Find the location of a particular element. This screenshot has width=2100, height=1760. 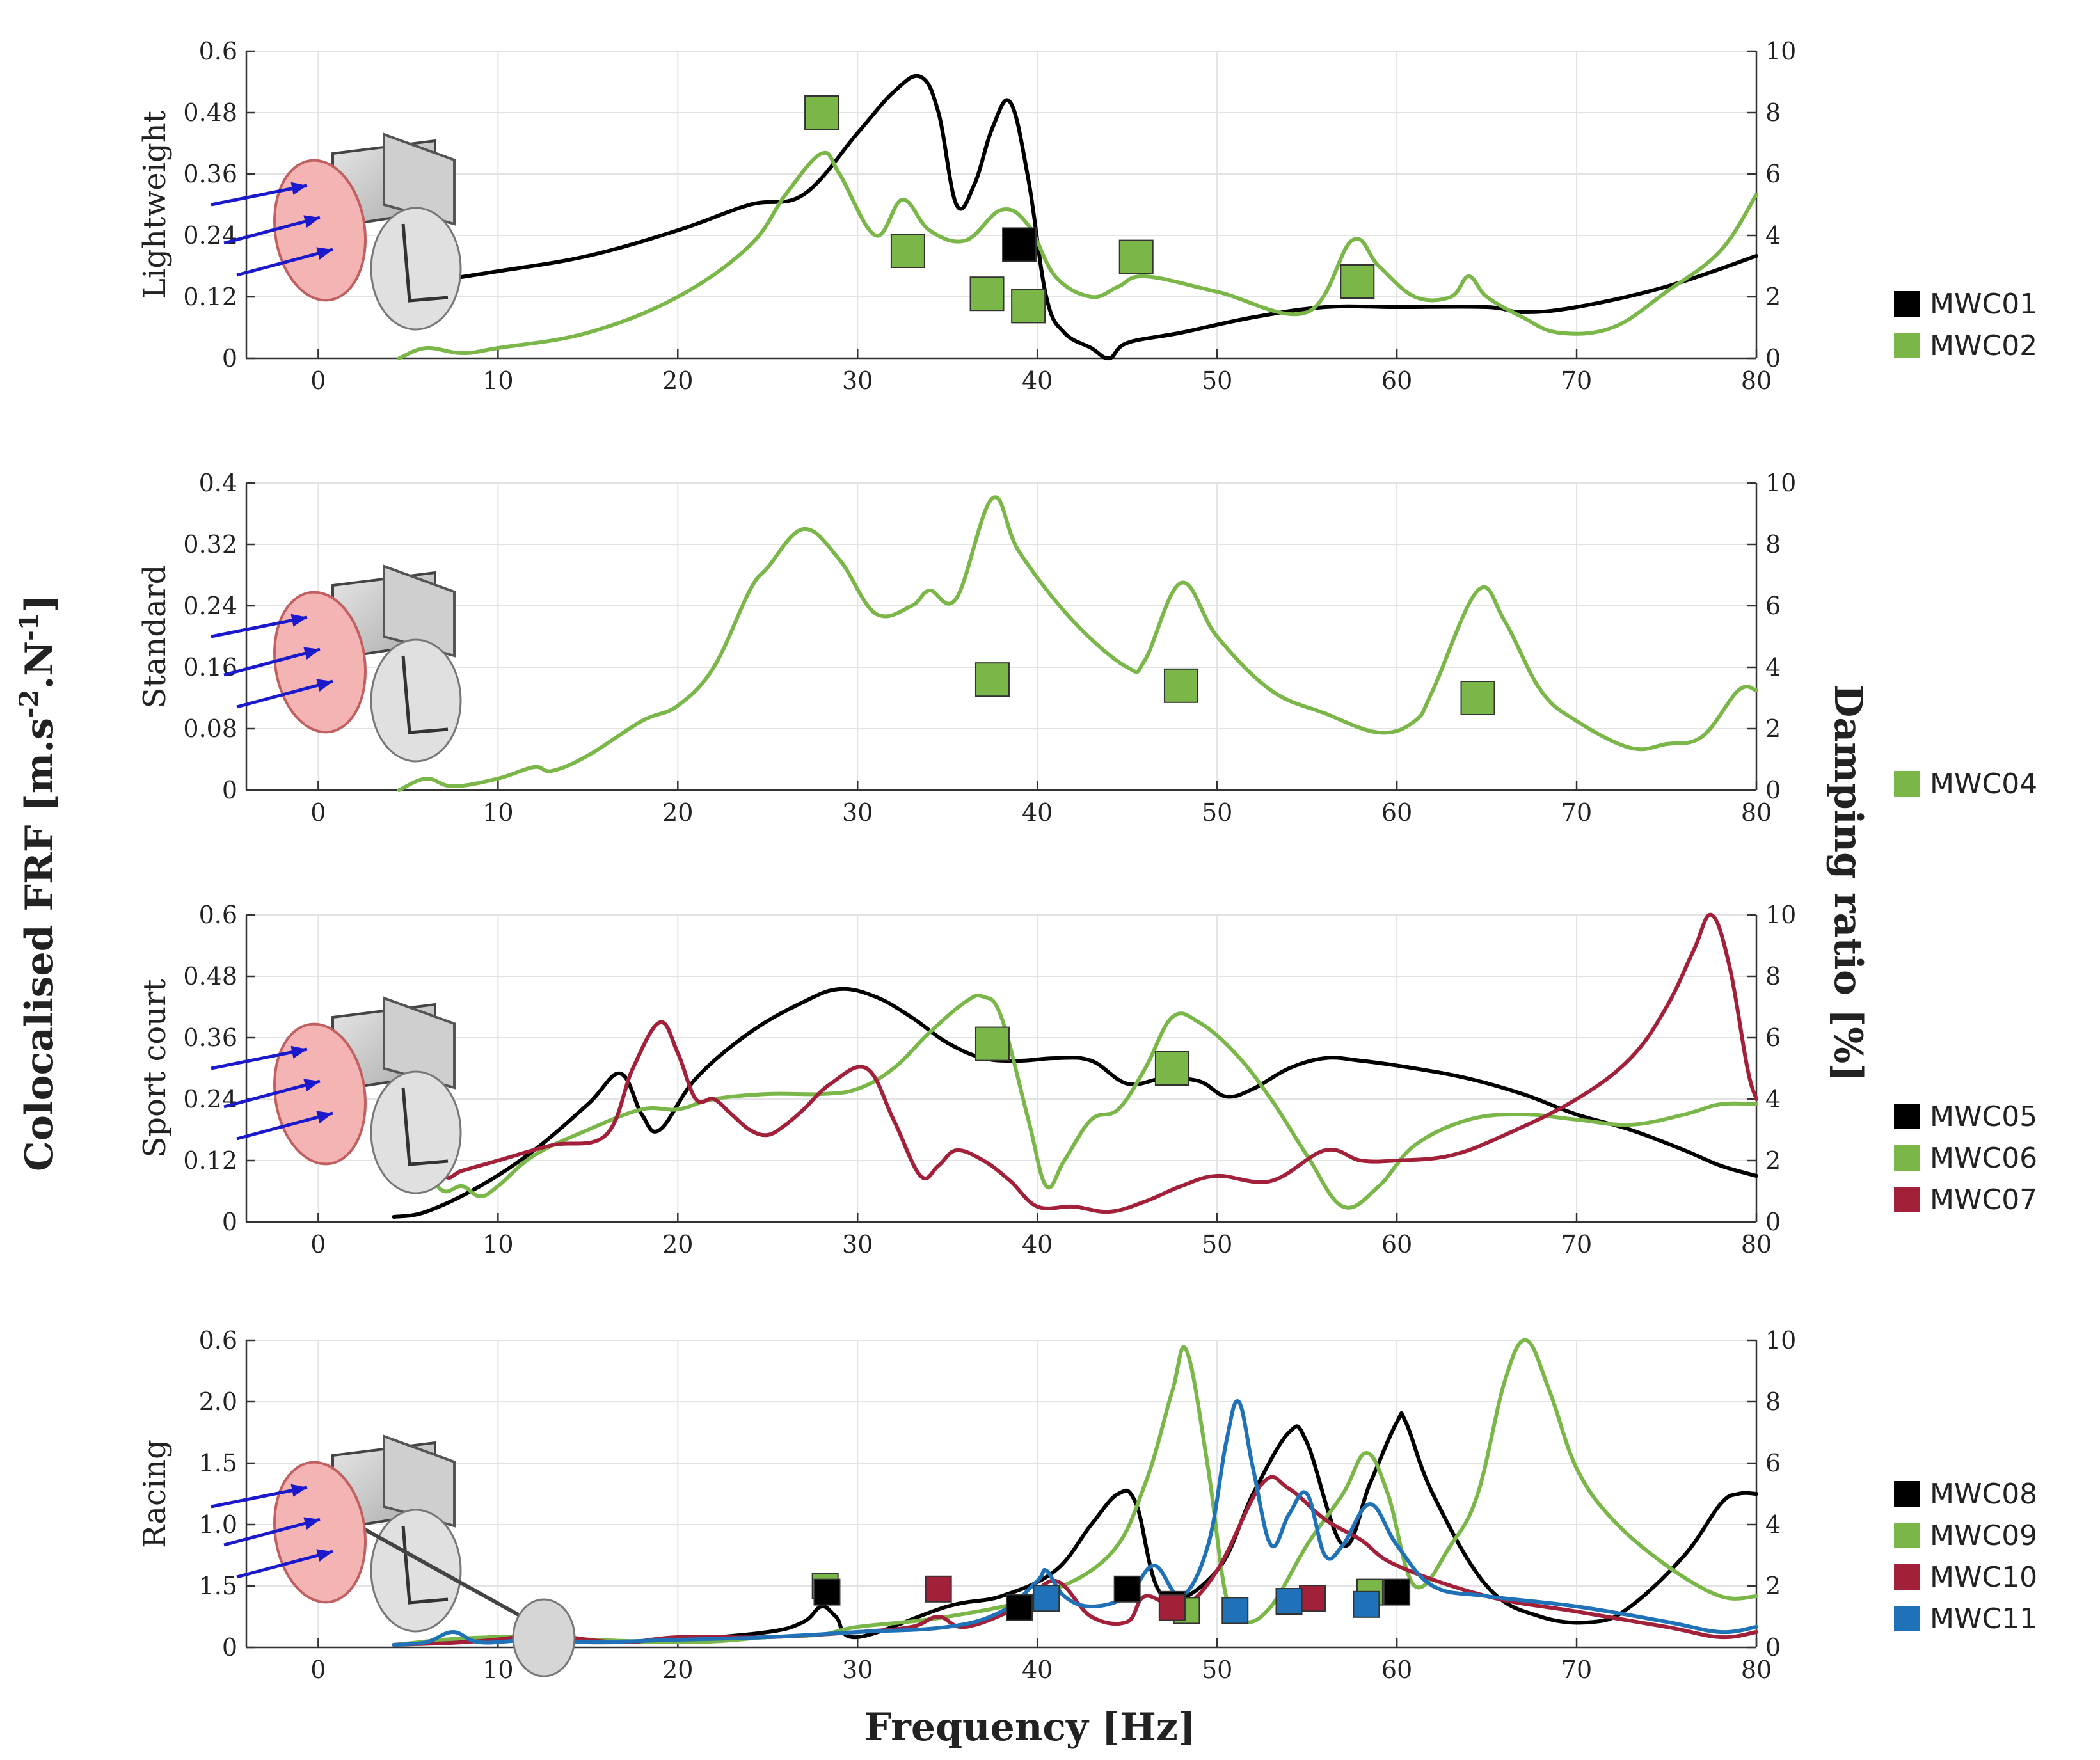

legend-label-mwc07: MWC07 is located at coordinates (1983, 1200).